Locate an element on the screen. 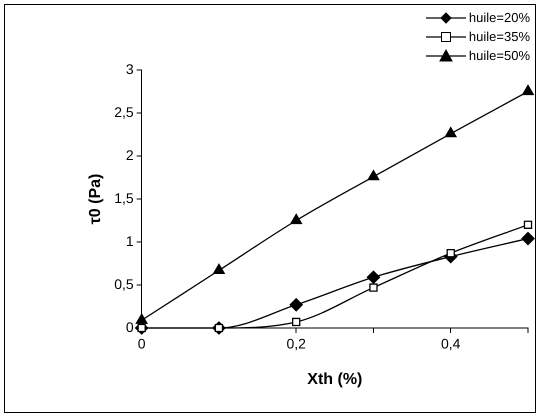  x-axis-title: Xth (%) is located at coordinates (334, 379).